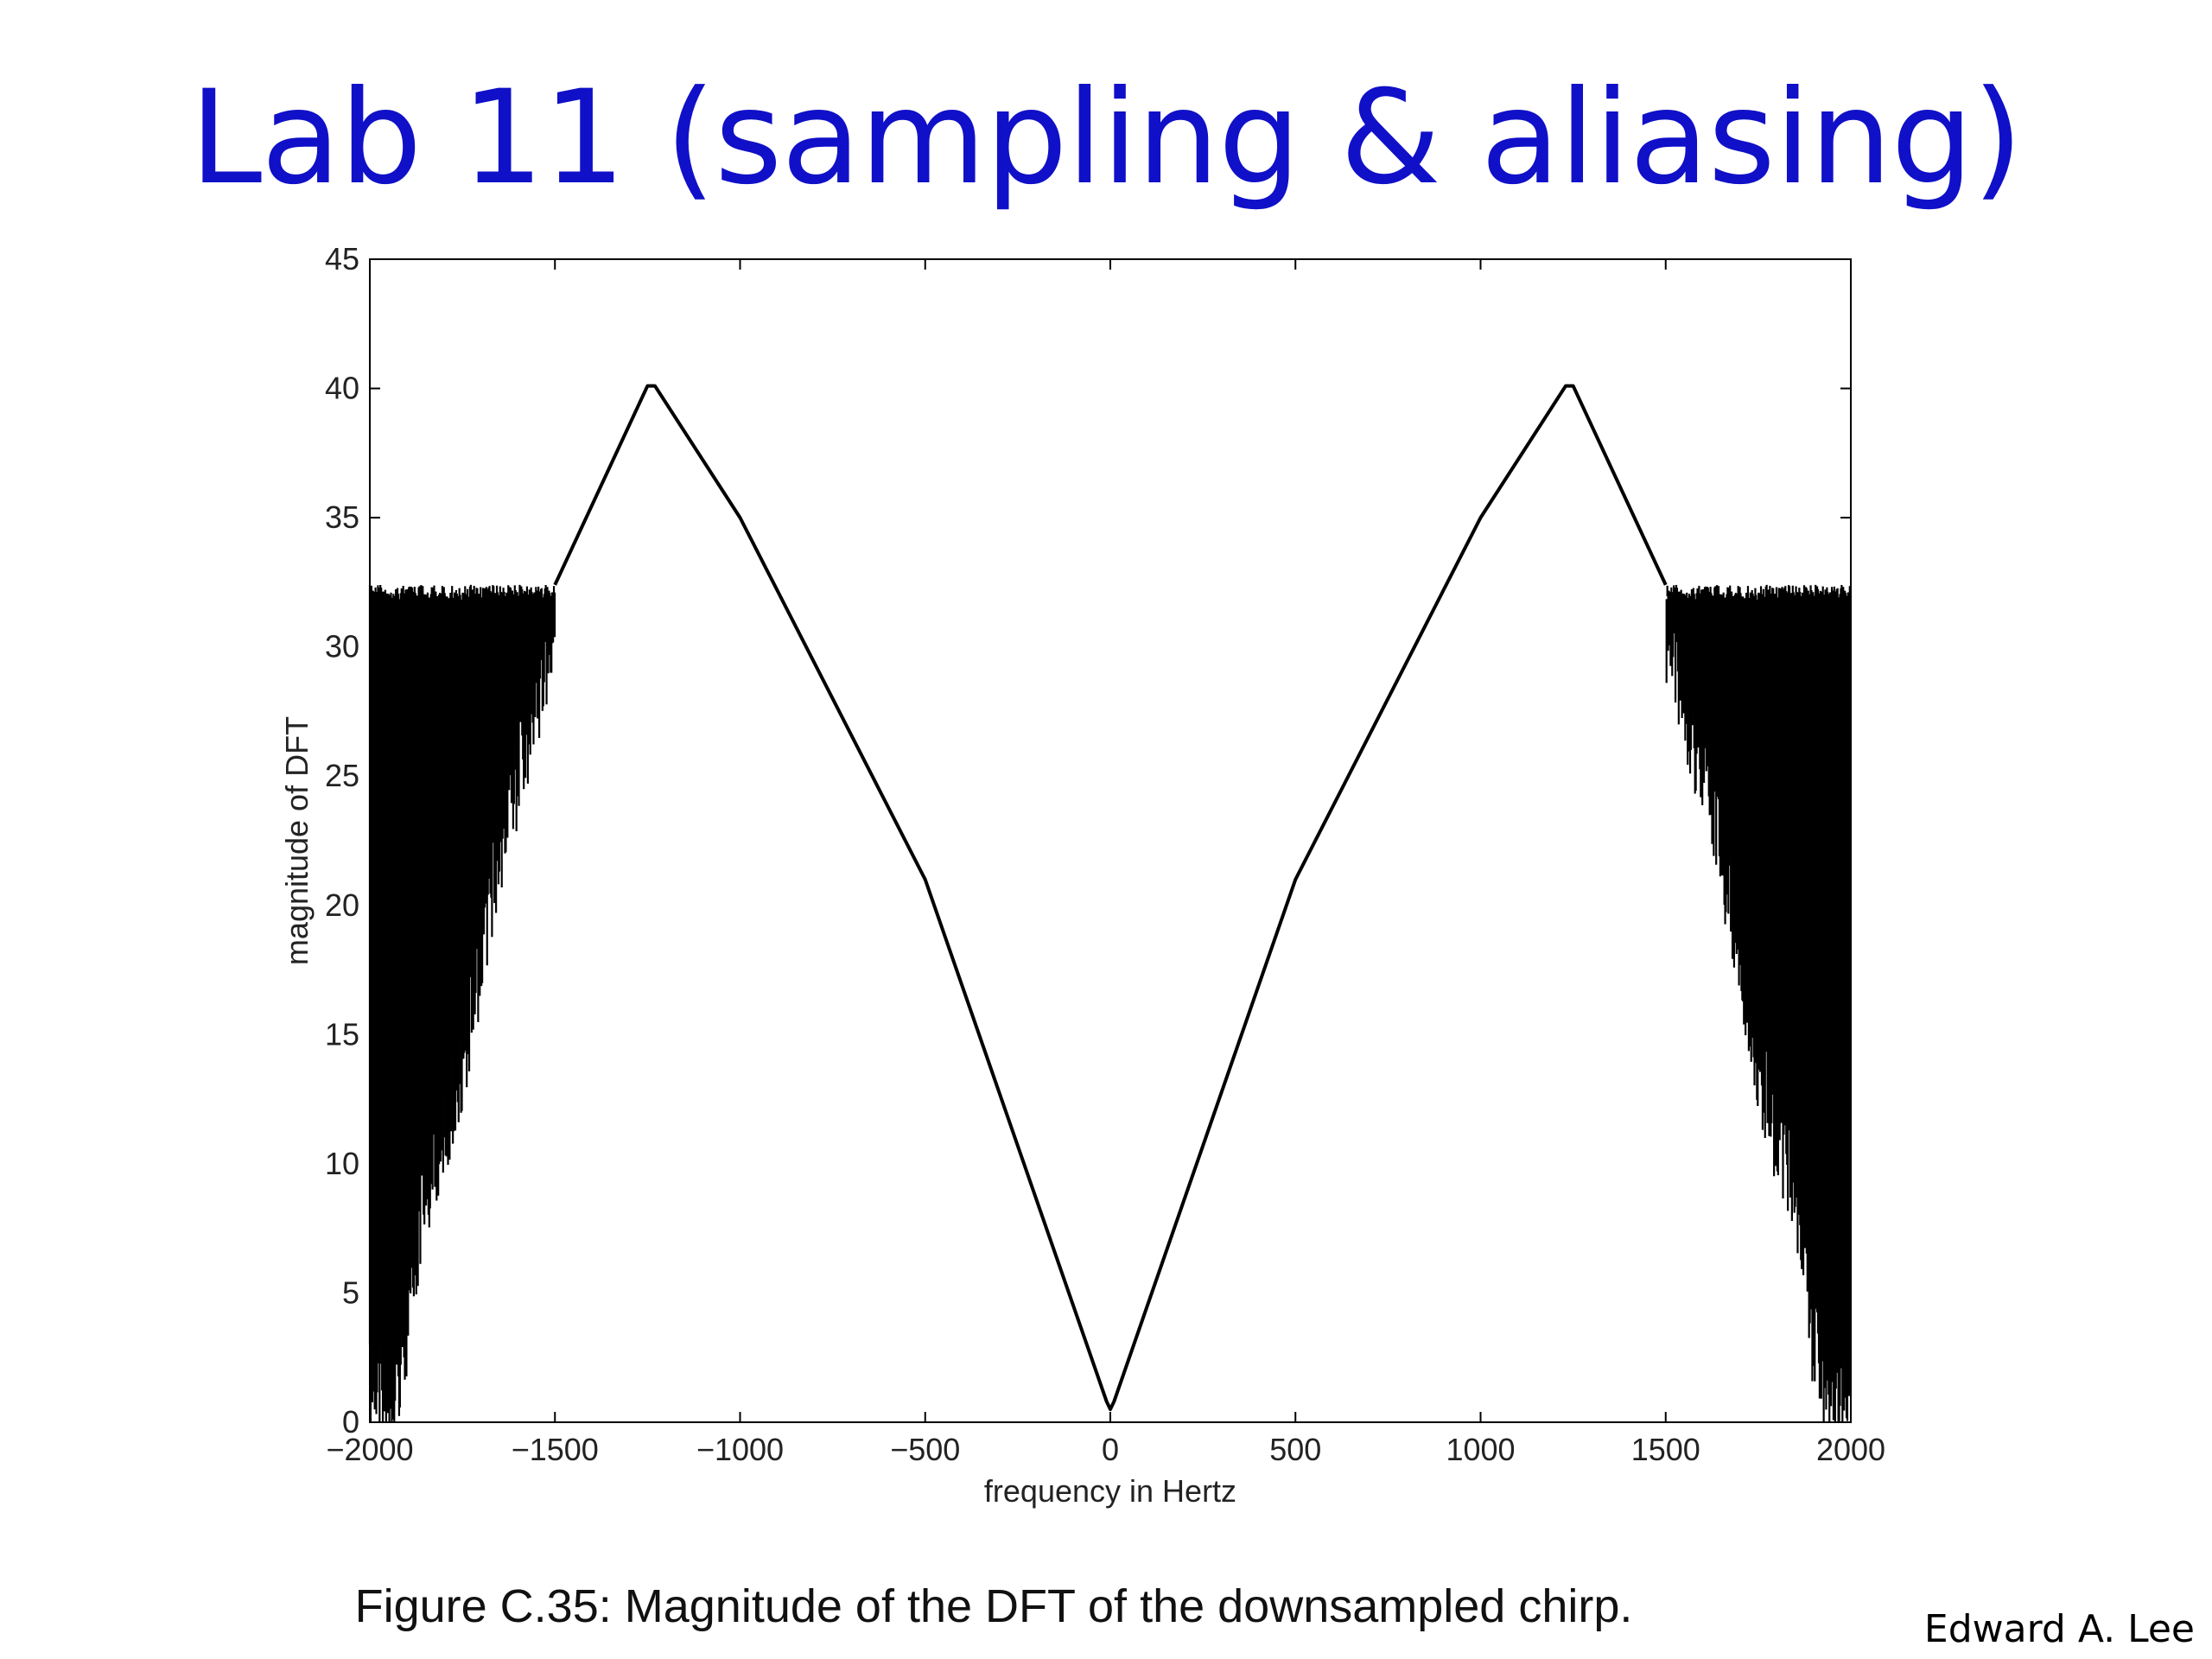  I want to click on y-tick-label: 20, so click(342, 905).